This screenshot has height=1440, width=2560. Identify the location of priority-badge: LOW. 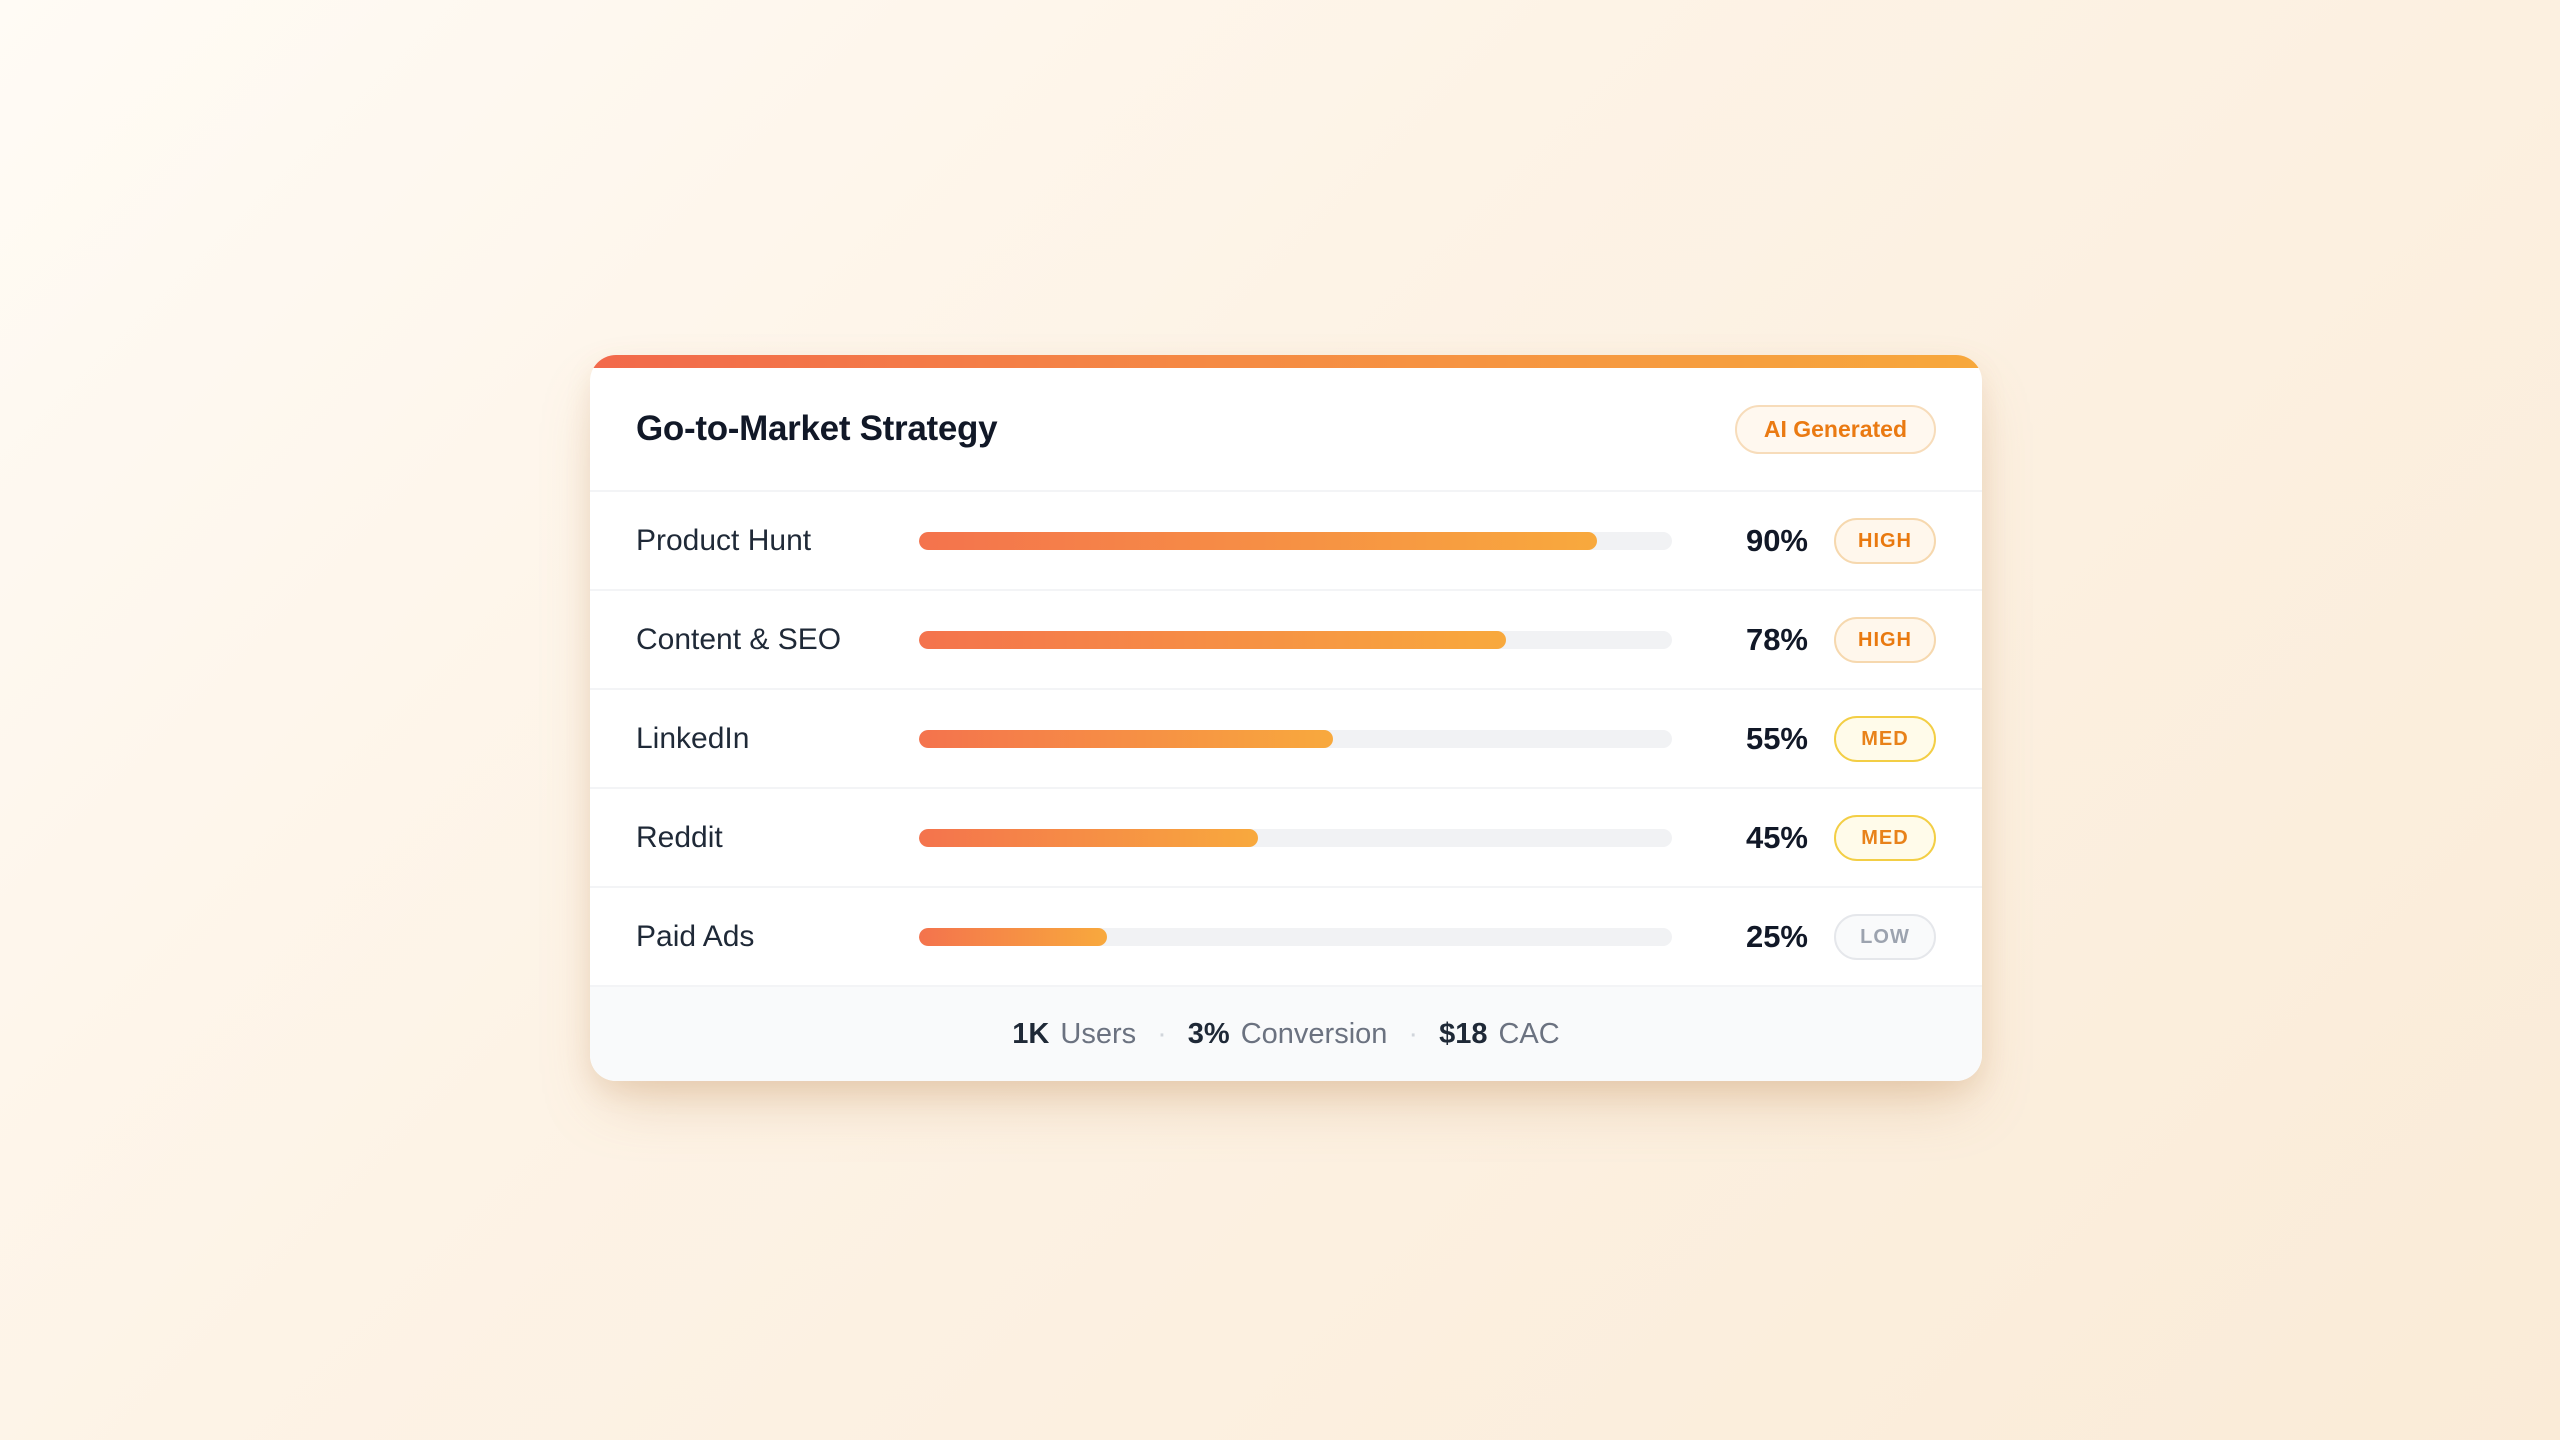
(1885, 936).